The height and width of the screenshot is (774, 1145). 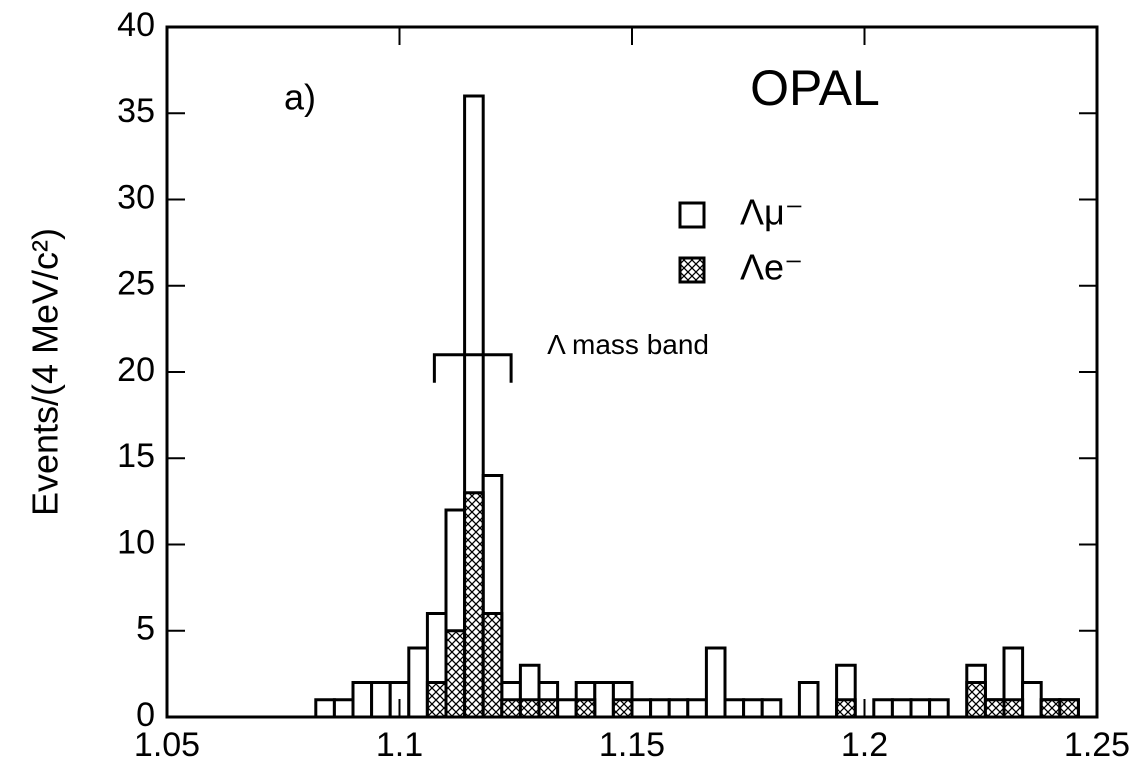 I want to click on y-tick-label: 35, so click(x=136, y=111).